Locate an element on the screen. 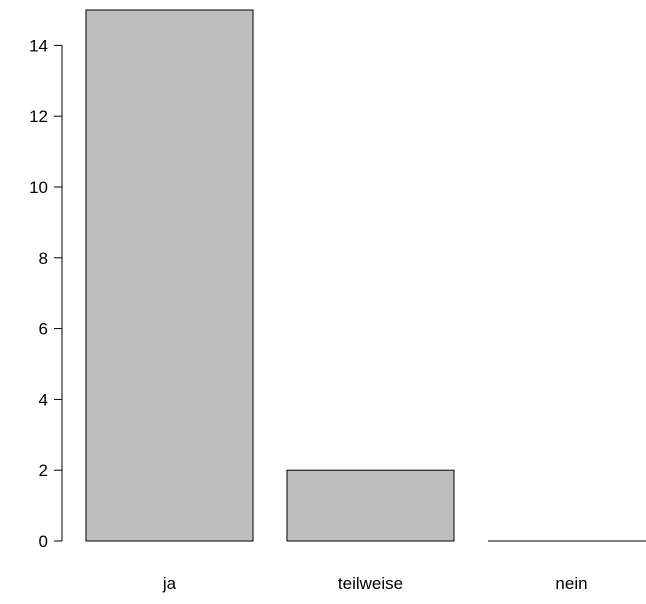 This screenshot has height=604, width=646. bar-teilweise is located at coordinates (370, 505).